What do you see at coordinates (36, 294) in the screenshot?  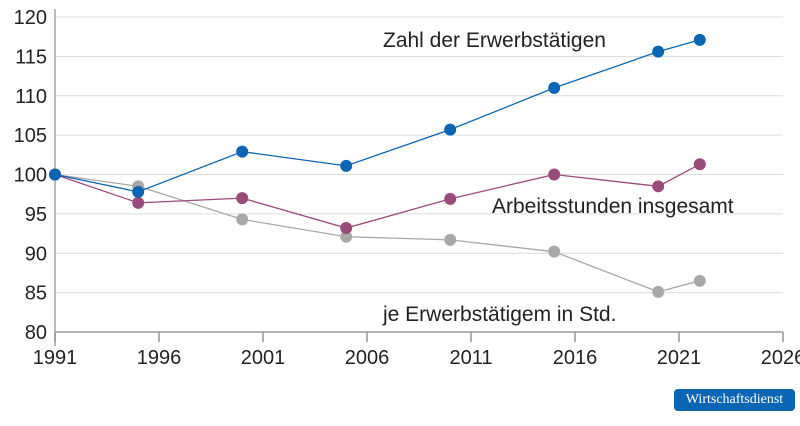 I see `y-tick-label: 85` at bounding box center [36, 294].